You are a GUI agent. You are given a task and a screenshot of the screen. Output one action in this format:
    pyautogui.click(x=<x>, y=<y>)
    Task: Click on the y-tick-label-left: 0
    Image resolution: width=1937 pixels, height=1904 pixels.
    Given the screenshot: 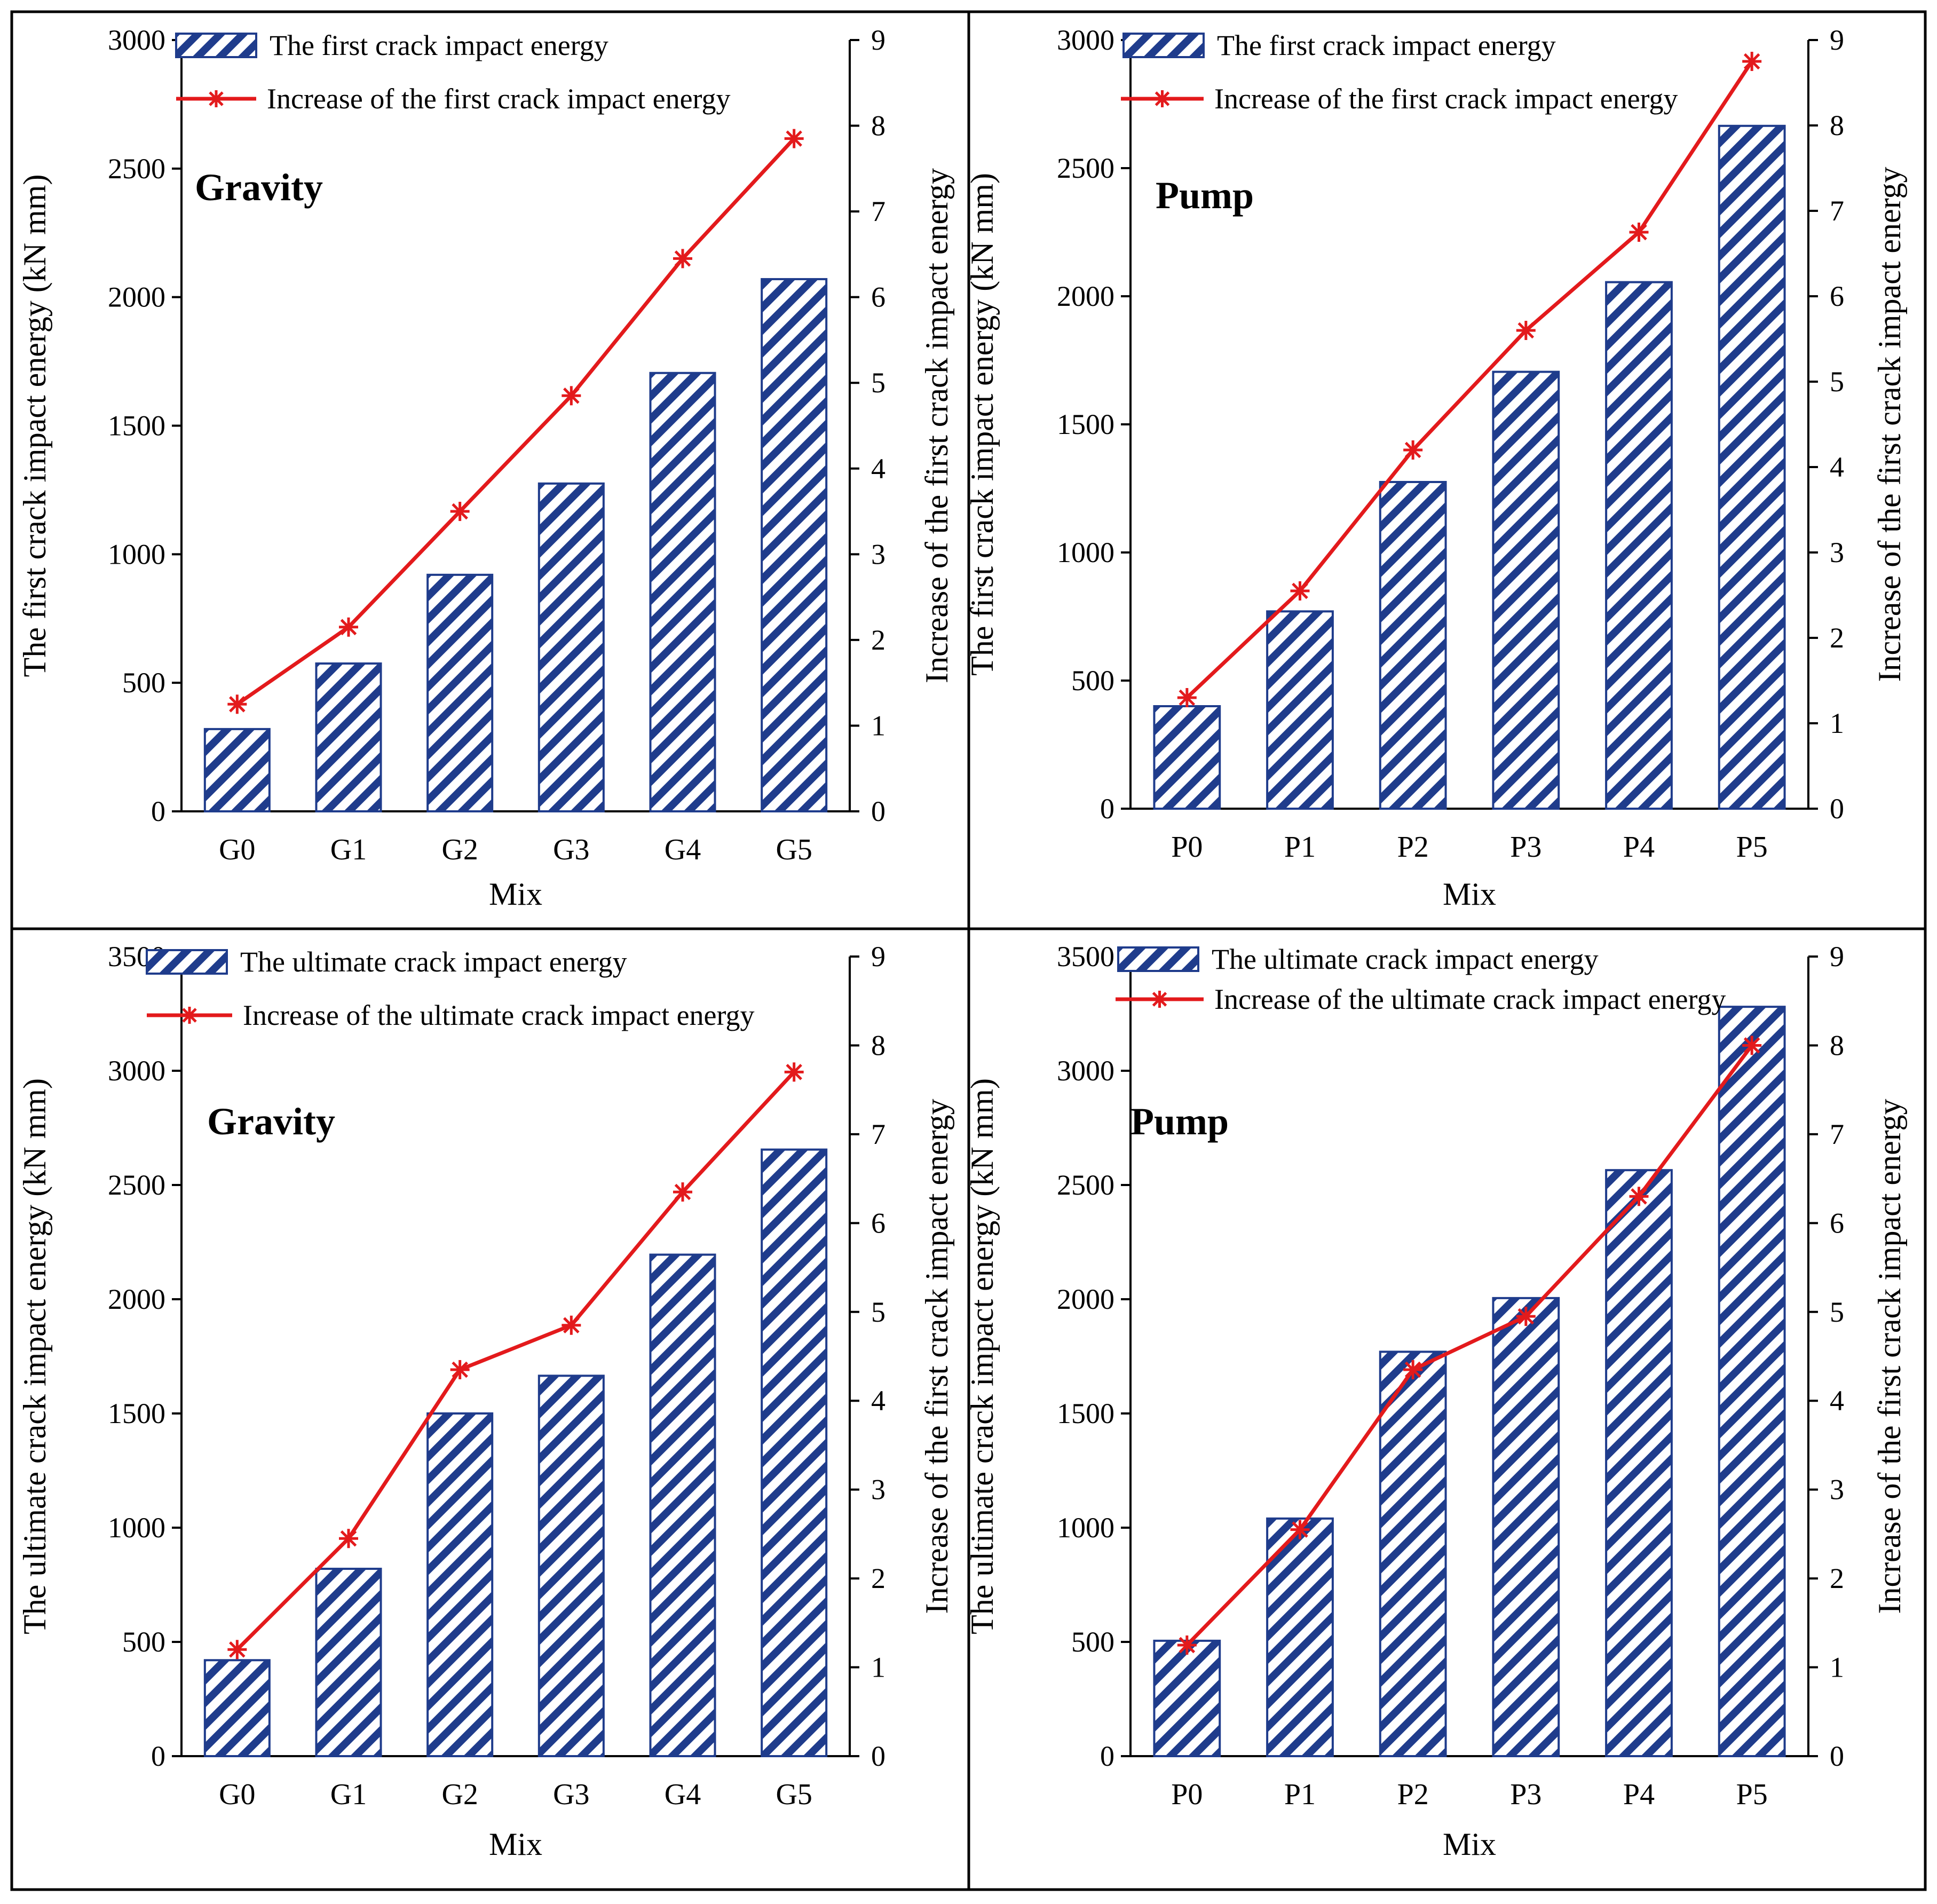 What is the action you would take?
    pyautogui.click(x=1107, y=809)
    